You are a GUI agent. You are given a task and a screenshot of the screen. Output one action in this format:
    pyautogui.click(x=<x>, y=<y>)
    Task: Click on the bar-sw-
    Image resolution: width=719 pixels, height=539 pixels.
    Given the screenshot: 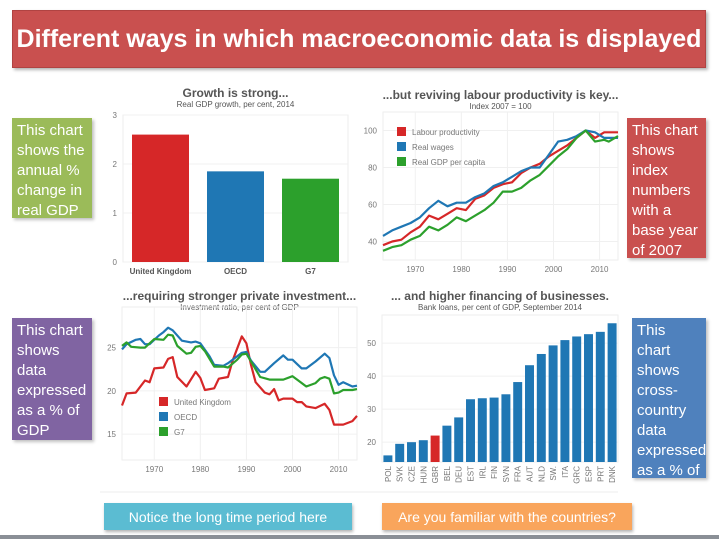 What is the action you would take?
    pyautogui.click(x=553, y=403)
    